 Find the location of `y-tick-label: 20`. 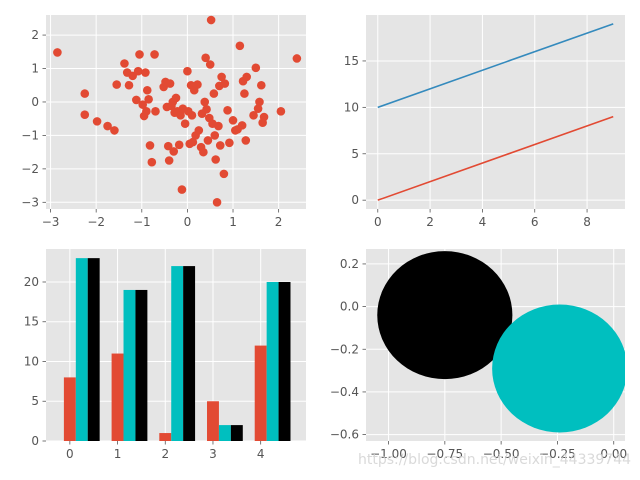

y-tick-label: 20 is located at coordinates (31, 282).